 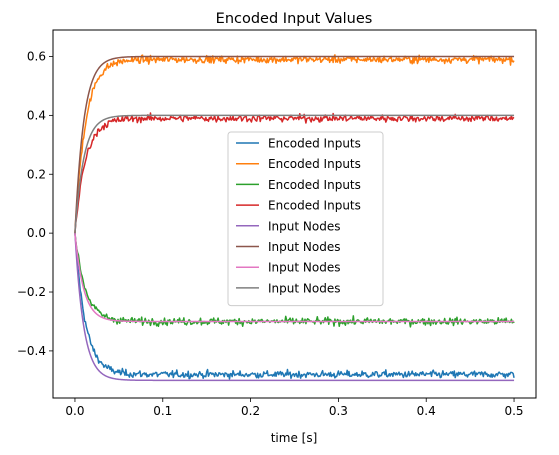 What do you see at coordinates (426, 411) in the screenshot?
I see `x-tick-label: 0.4` at bounding box center [426, 411].